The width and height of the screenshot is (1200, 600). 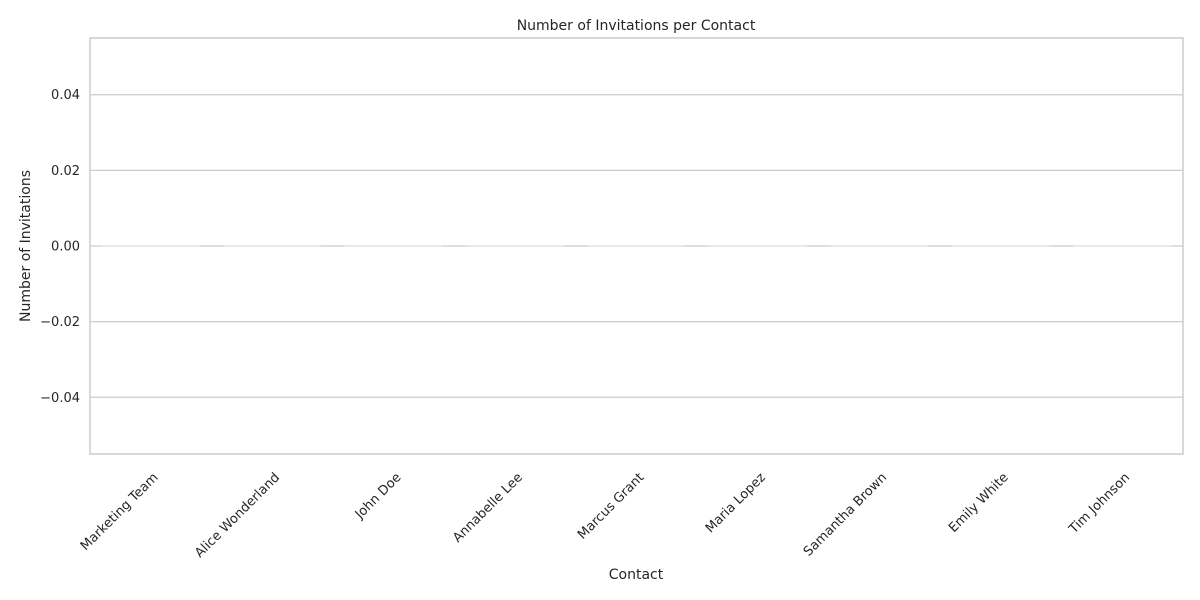 What do you see at coordinates (26, 246) in the screenshot?
I see `y-axis-title: Number of Invitations` at bounding box center [26, 246].